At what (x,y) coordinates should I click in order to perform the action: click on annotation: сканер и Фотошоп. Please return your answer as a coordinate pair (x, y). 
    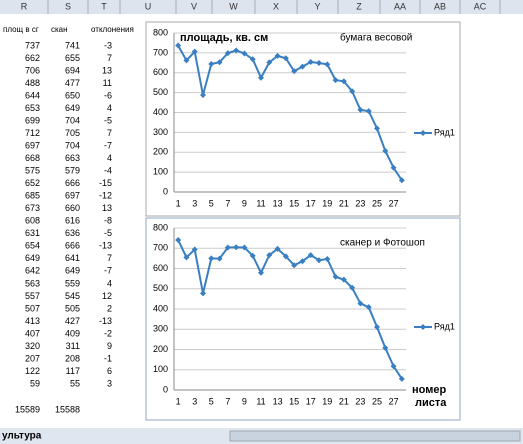
    Looking at the image, I should click on (382, 243).